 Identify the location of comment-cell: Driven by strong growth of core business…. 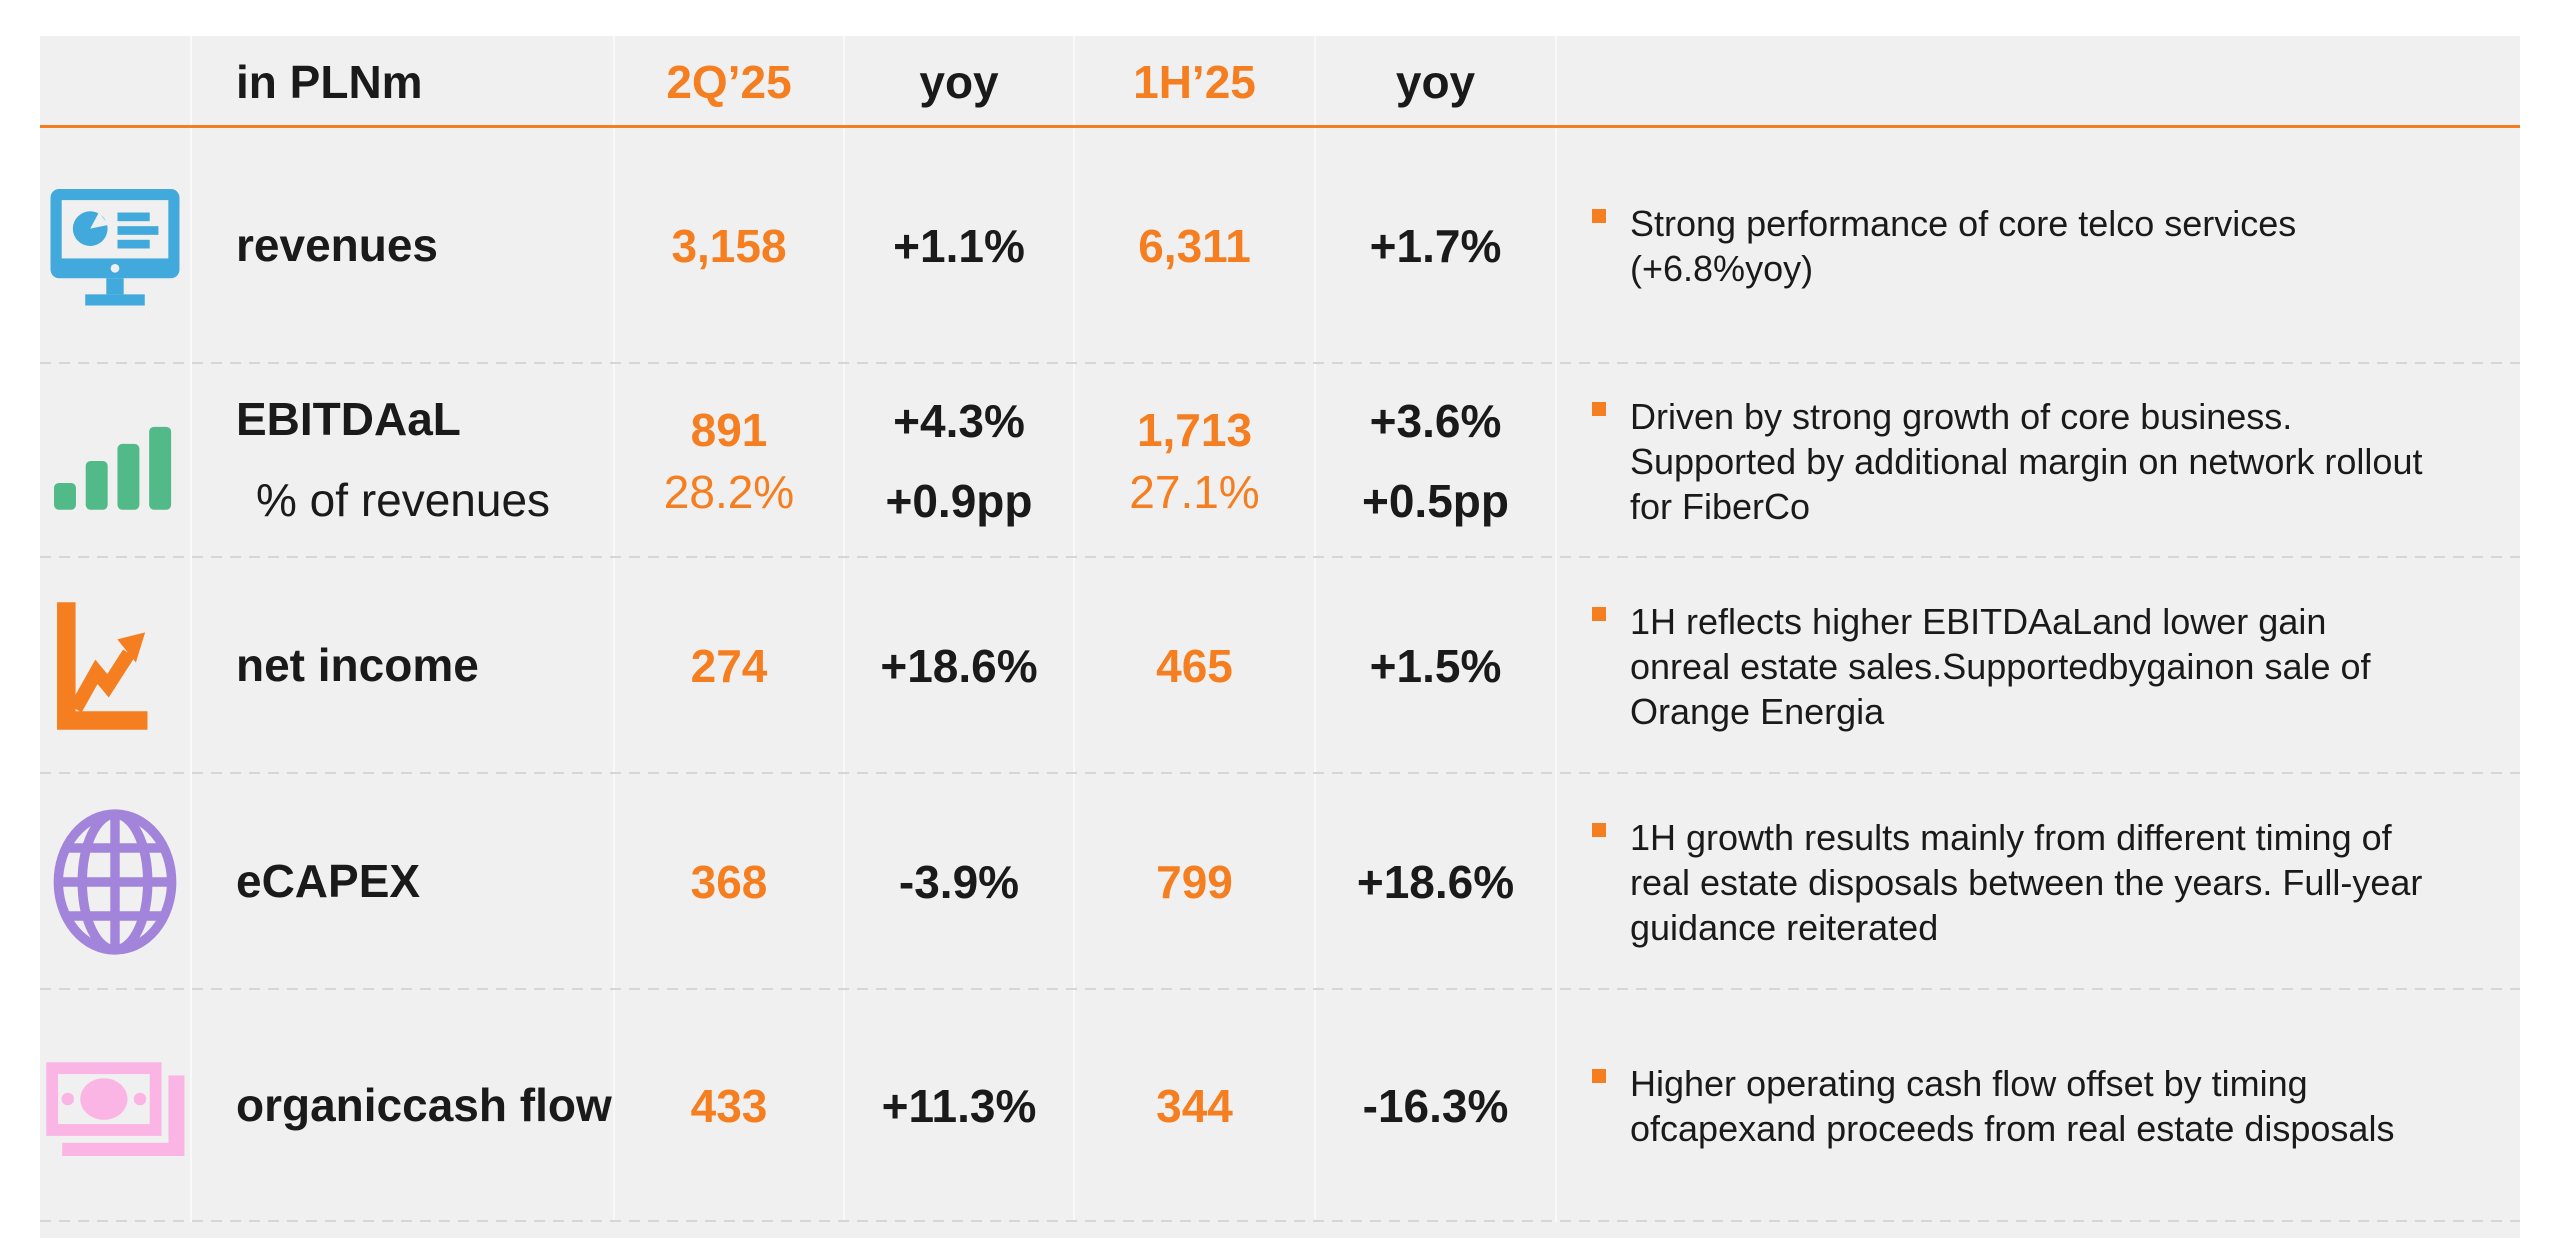
(2037, 461).